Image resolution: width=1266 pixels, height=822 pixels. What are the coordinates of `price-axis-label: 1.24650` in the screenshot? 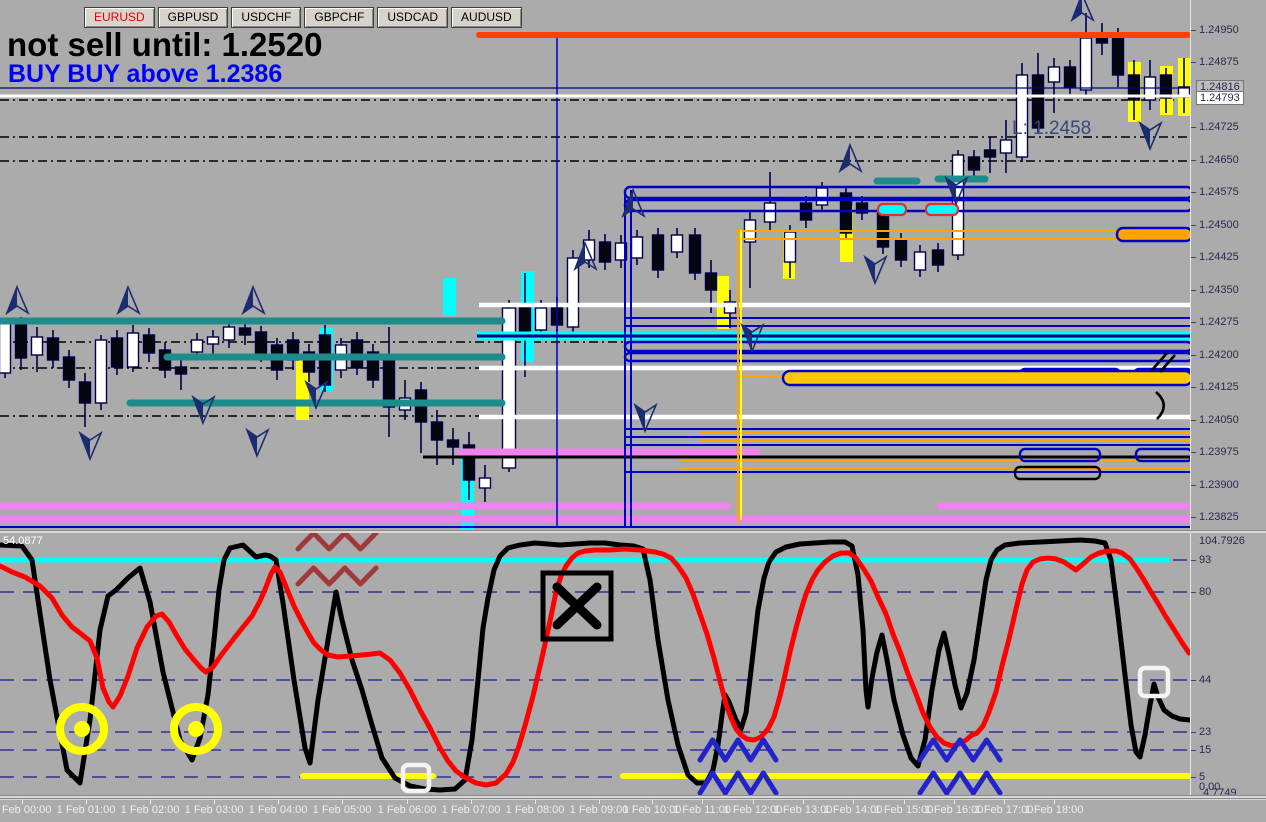 It's located at (1219, 160).